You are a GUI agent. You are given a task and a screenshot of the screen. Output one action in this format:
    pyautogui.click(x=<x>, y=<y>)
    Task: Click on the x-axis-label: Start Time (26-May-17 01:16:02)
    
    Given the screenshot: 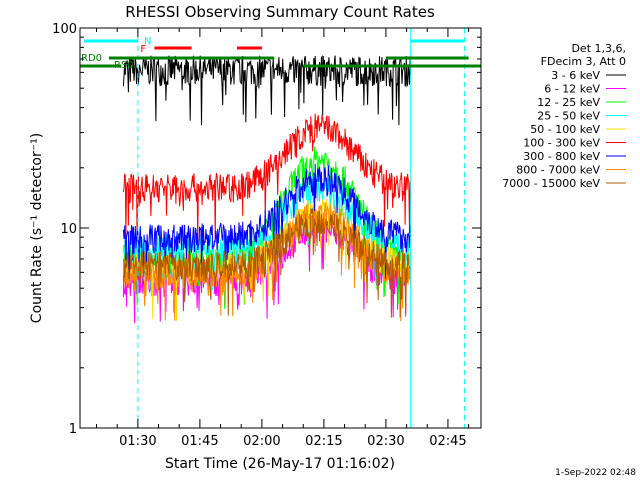 What is the action you would take?
    pyautogui.click(x=280, y=464)
    